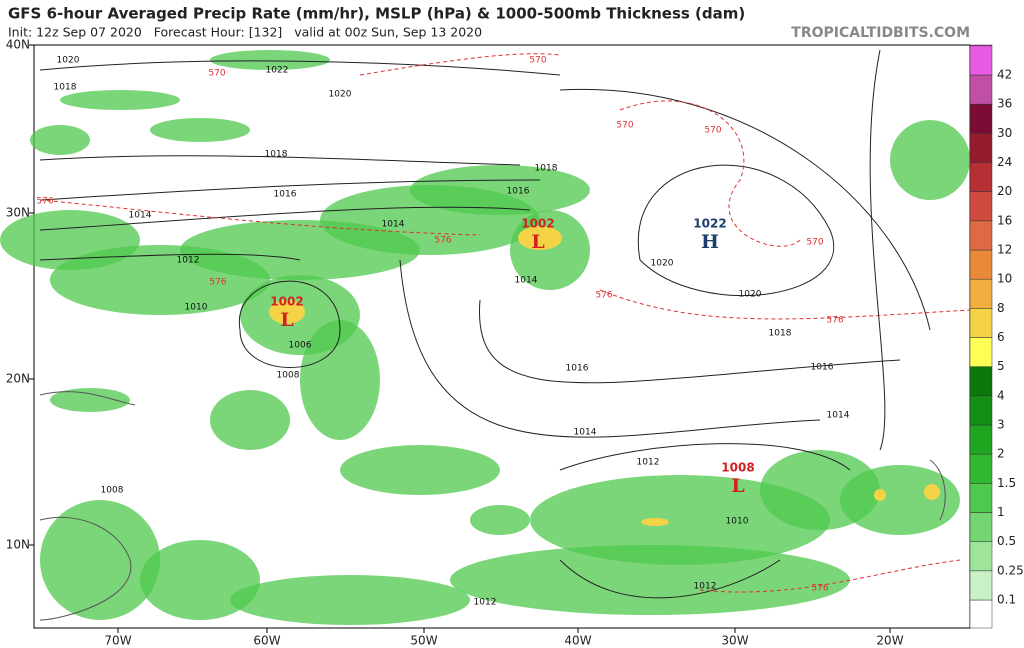 The width and height of the screenshot is (1024, 648). Describe the element at coordinates (1001, 308) in the screenshot. I see `colorbar-label: 8` at that location.